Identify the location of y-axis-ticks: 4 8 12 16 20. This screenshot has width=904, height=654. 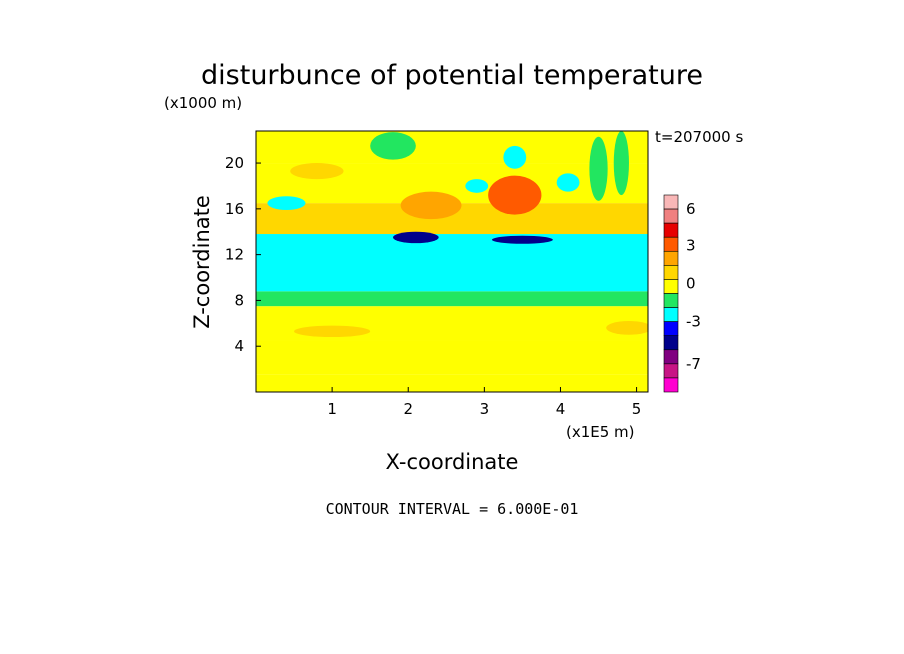
(243, 254).